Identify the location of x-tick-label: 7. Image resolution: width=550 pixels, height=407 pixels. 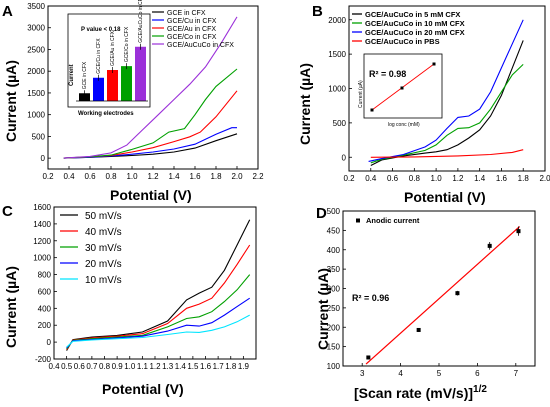
(516, 373).